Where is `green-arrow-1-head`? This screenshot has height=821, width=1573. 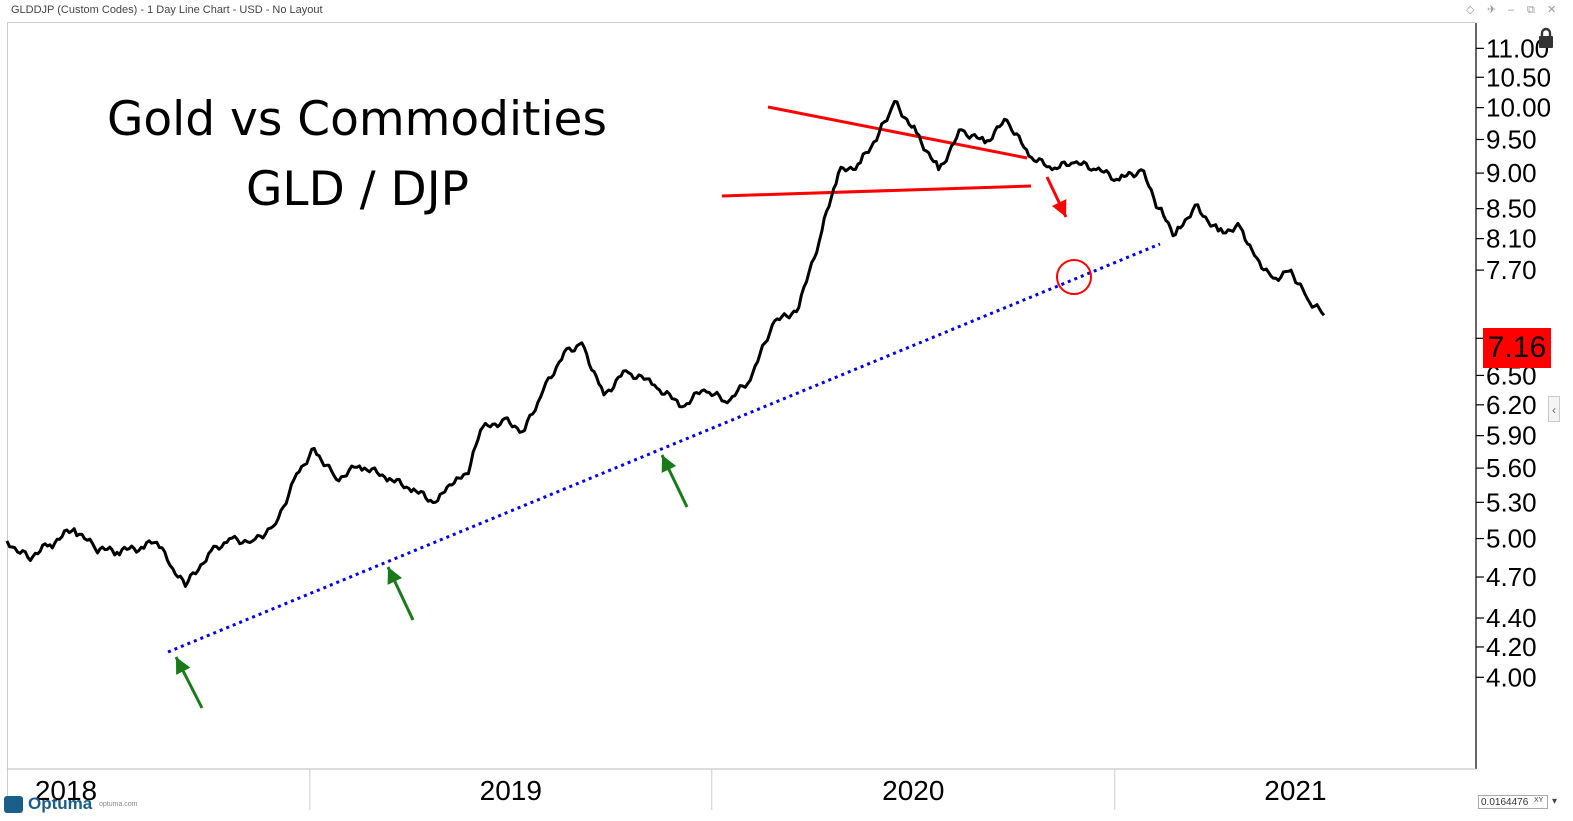 green-arrow-1-head is located at coordinates (183, 666).